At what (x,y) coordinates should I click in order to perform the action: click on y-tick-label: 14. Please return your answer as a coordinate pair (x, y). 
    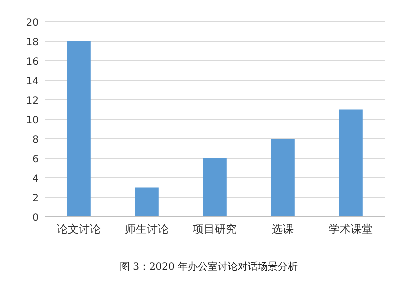
    Looking at the image, I should click on (32, 82).